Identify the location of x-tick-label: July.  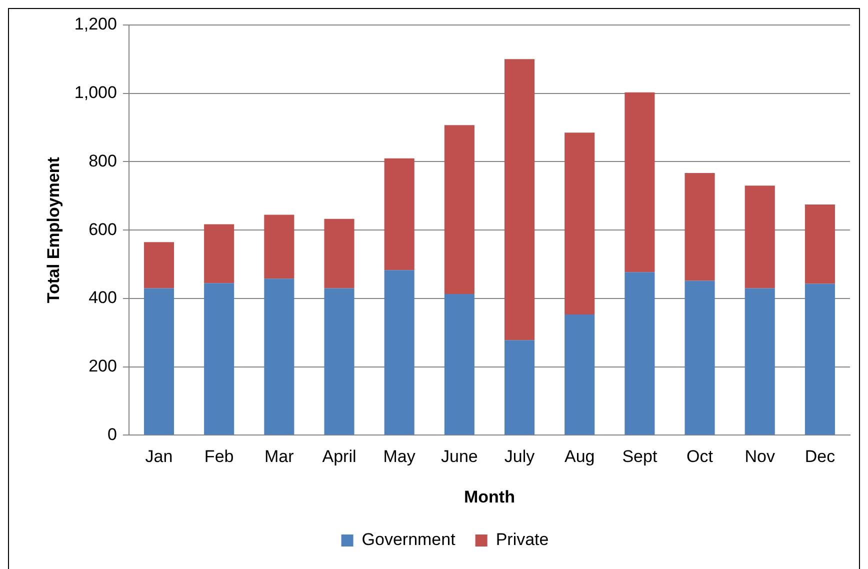
(520, 456).